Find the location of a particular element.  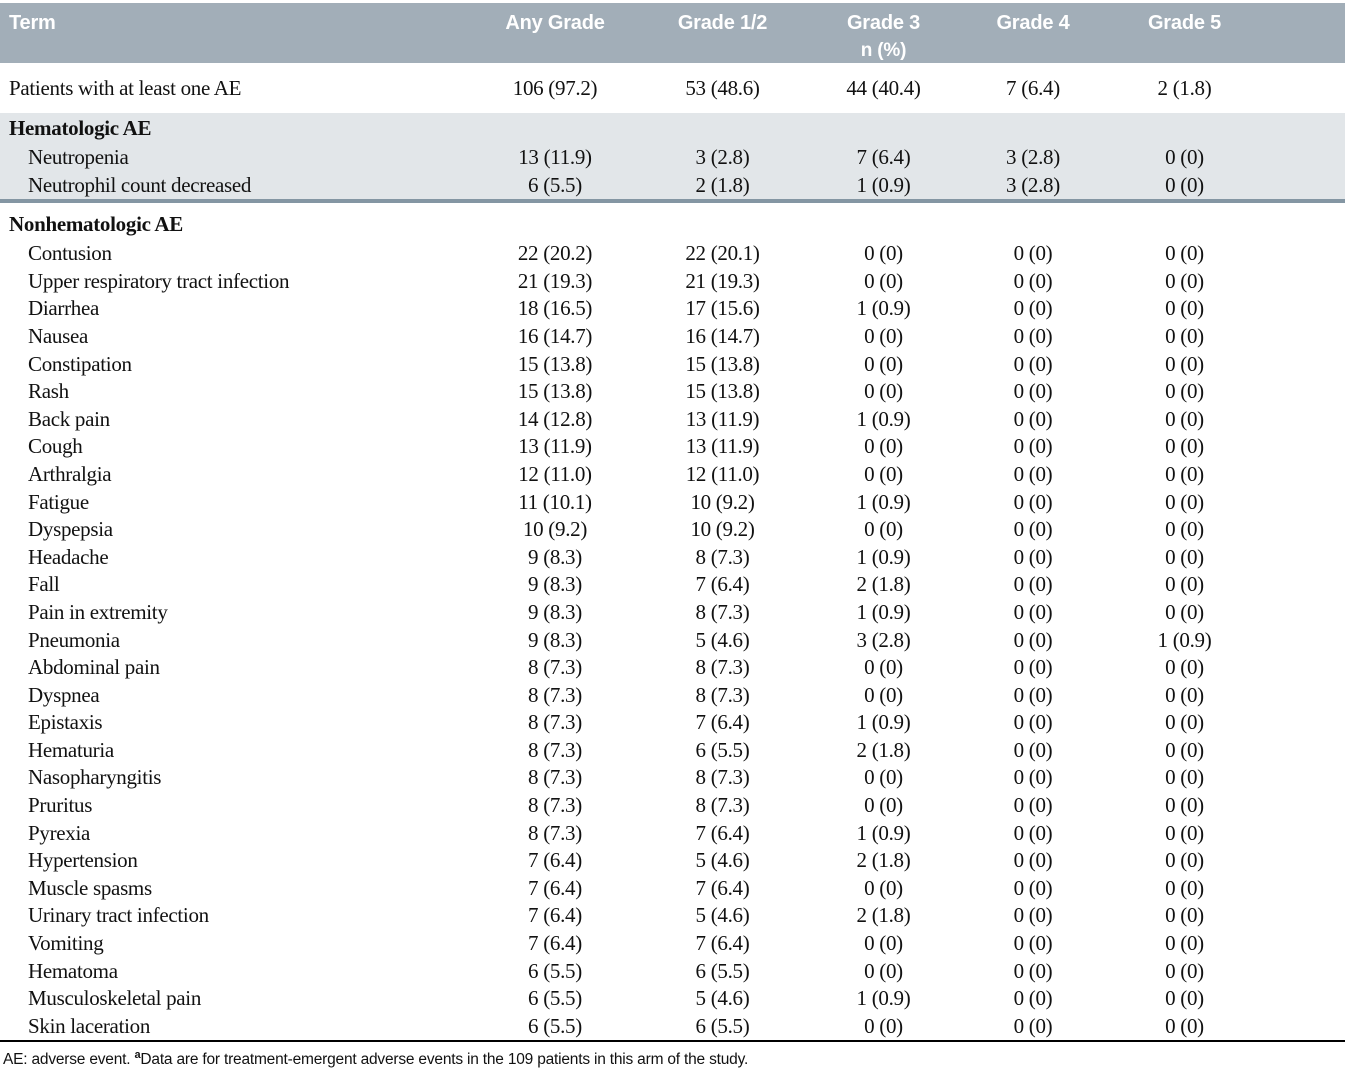

row-value-cell: 5 (4.6) is located at coordinates (722, 915).